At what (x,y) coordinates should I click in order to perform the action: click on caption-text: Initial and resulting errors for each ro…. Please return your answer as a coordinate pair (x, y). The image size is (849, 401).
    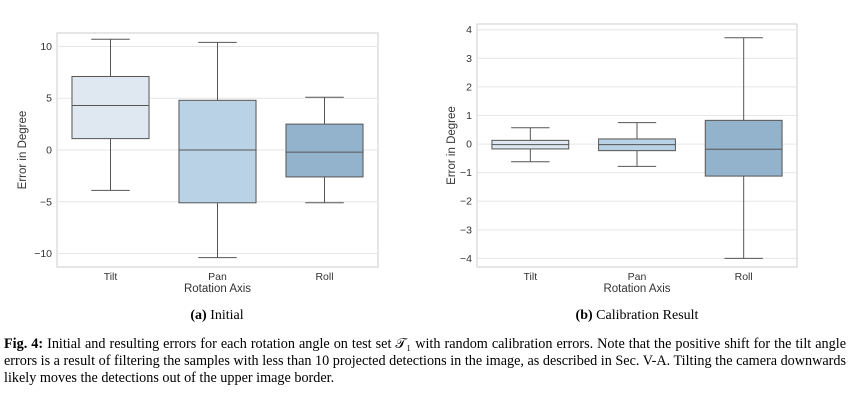
    Looking at the image, I should click on (425, 361).